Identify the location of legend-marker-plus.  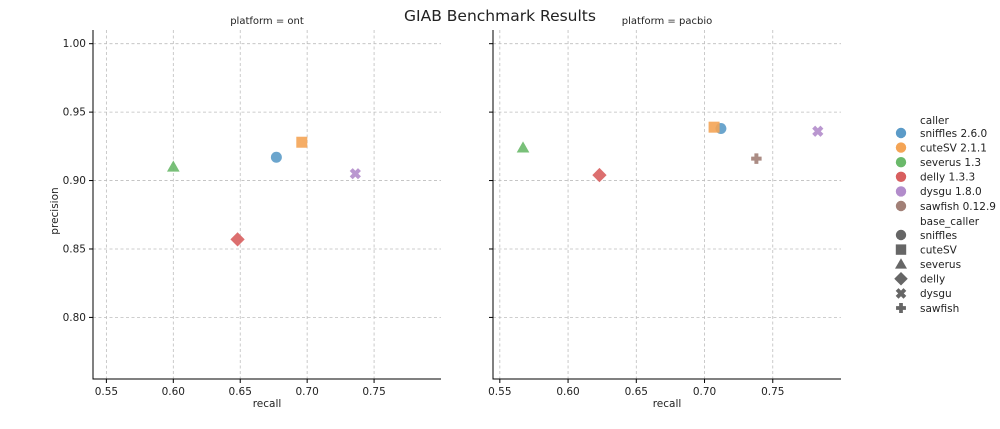
(901, 308).